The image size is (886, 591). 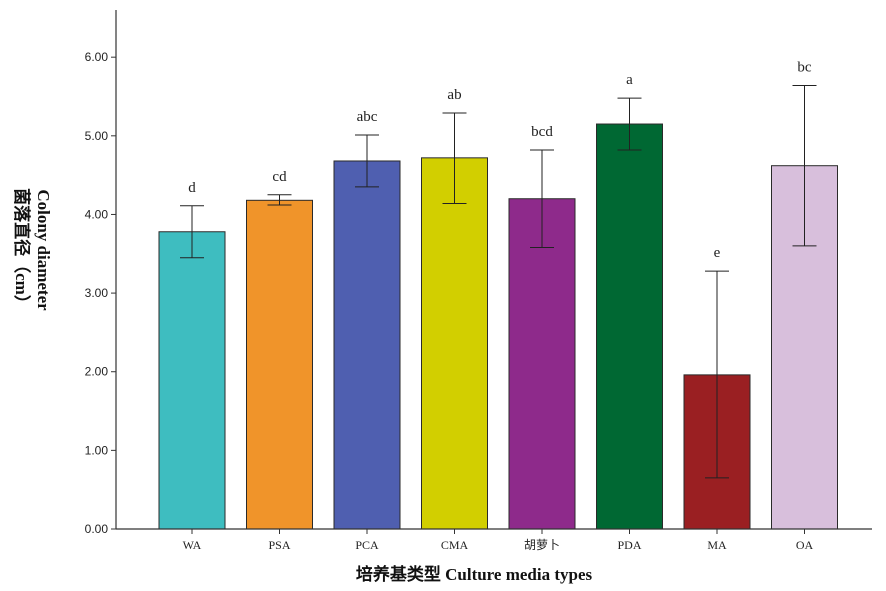 What do you see at coordinates (192, 380) in the screenshot?
I see `bar-WA` at bounding box center [192, 380].